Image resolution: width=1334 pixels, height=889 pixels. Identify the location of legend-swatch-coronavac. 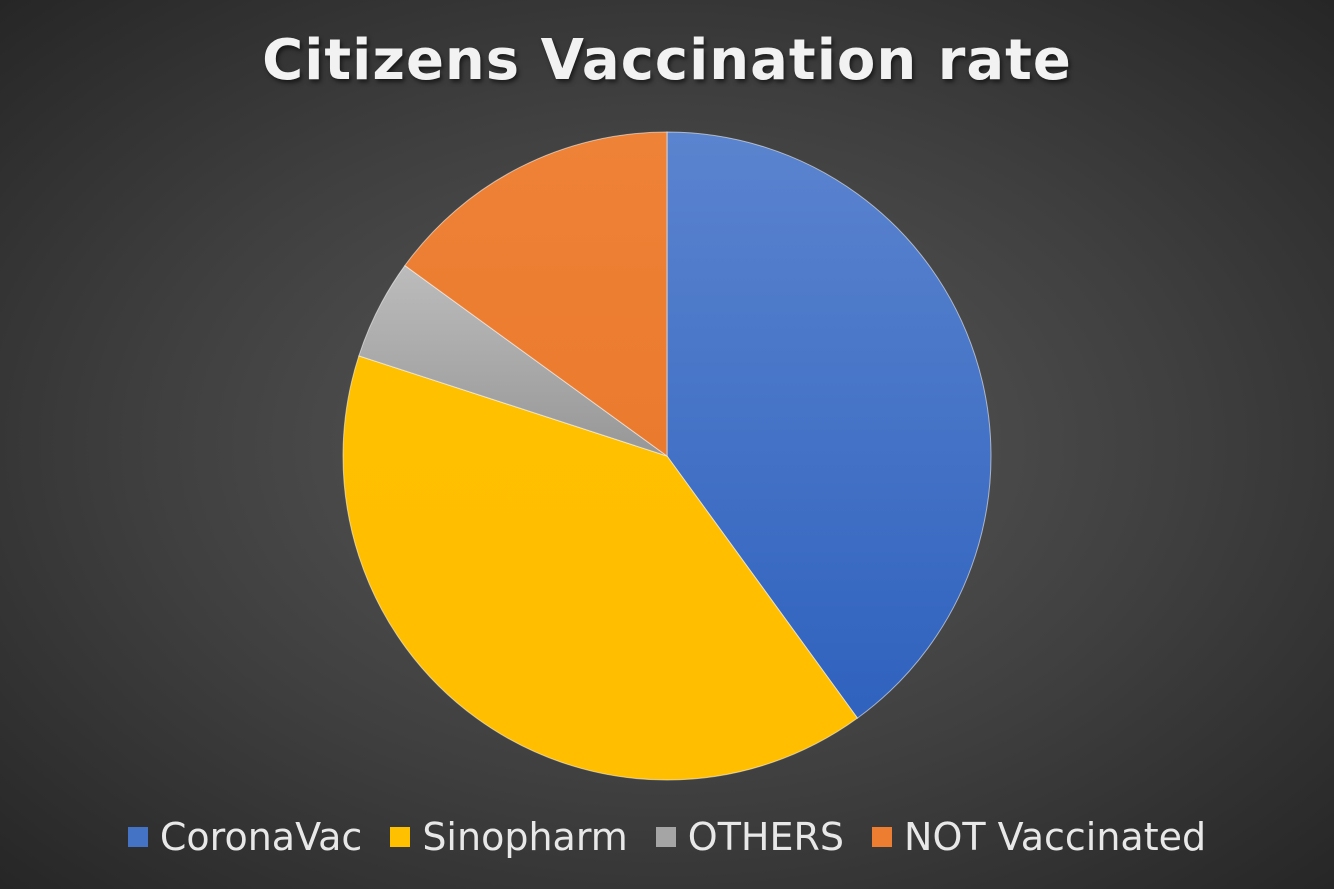
(137, 837).